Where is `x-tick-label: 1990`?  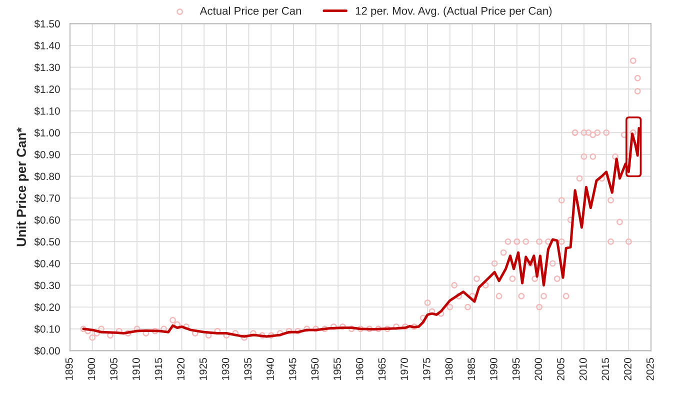 x-tick-label: 1990 is located at coordinates (494, 369).